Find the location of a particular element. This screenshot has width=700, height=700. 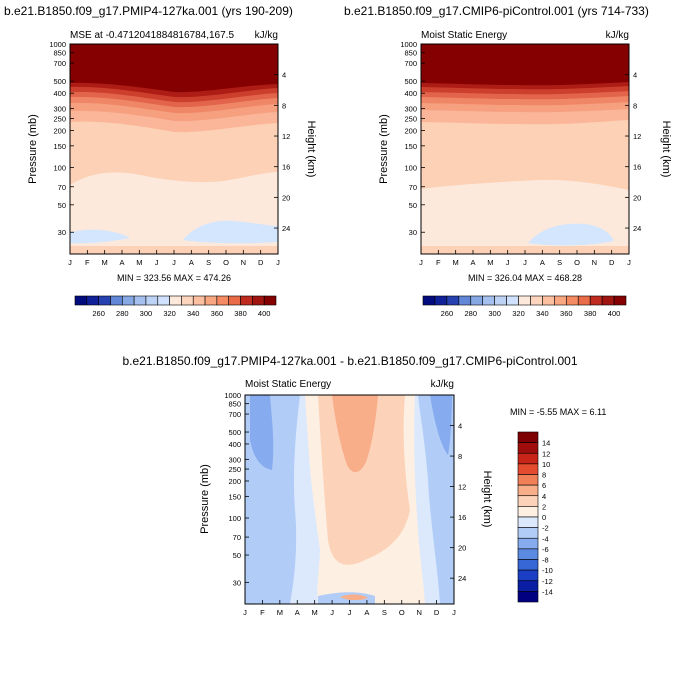

colorbar-label: -4 is located at coordinates (545, 538).